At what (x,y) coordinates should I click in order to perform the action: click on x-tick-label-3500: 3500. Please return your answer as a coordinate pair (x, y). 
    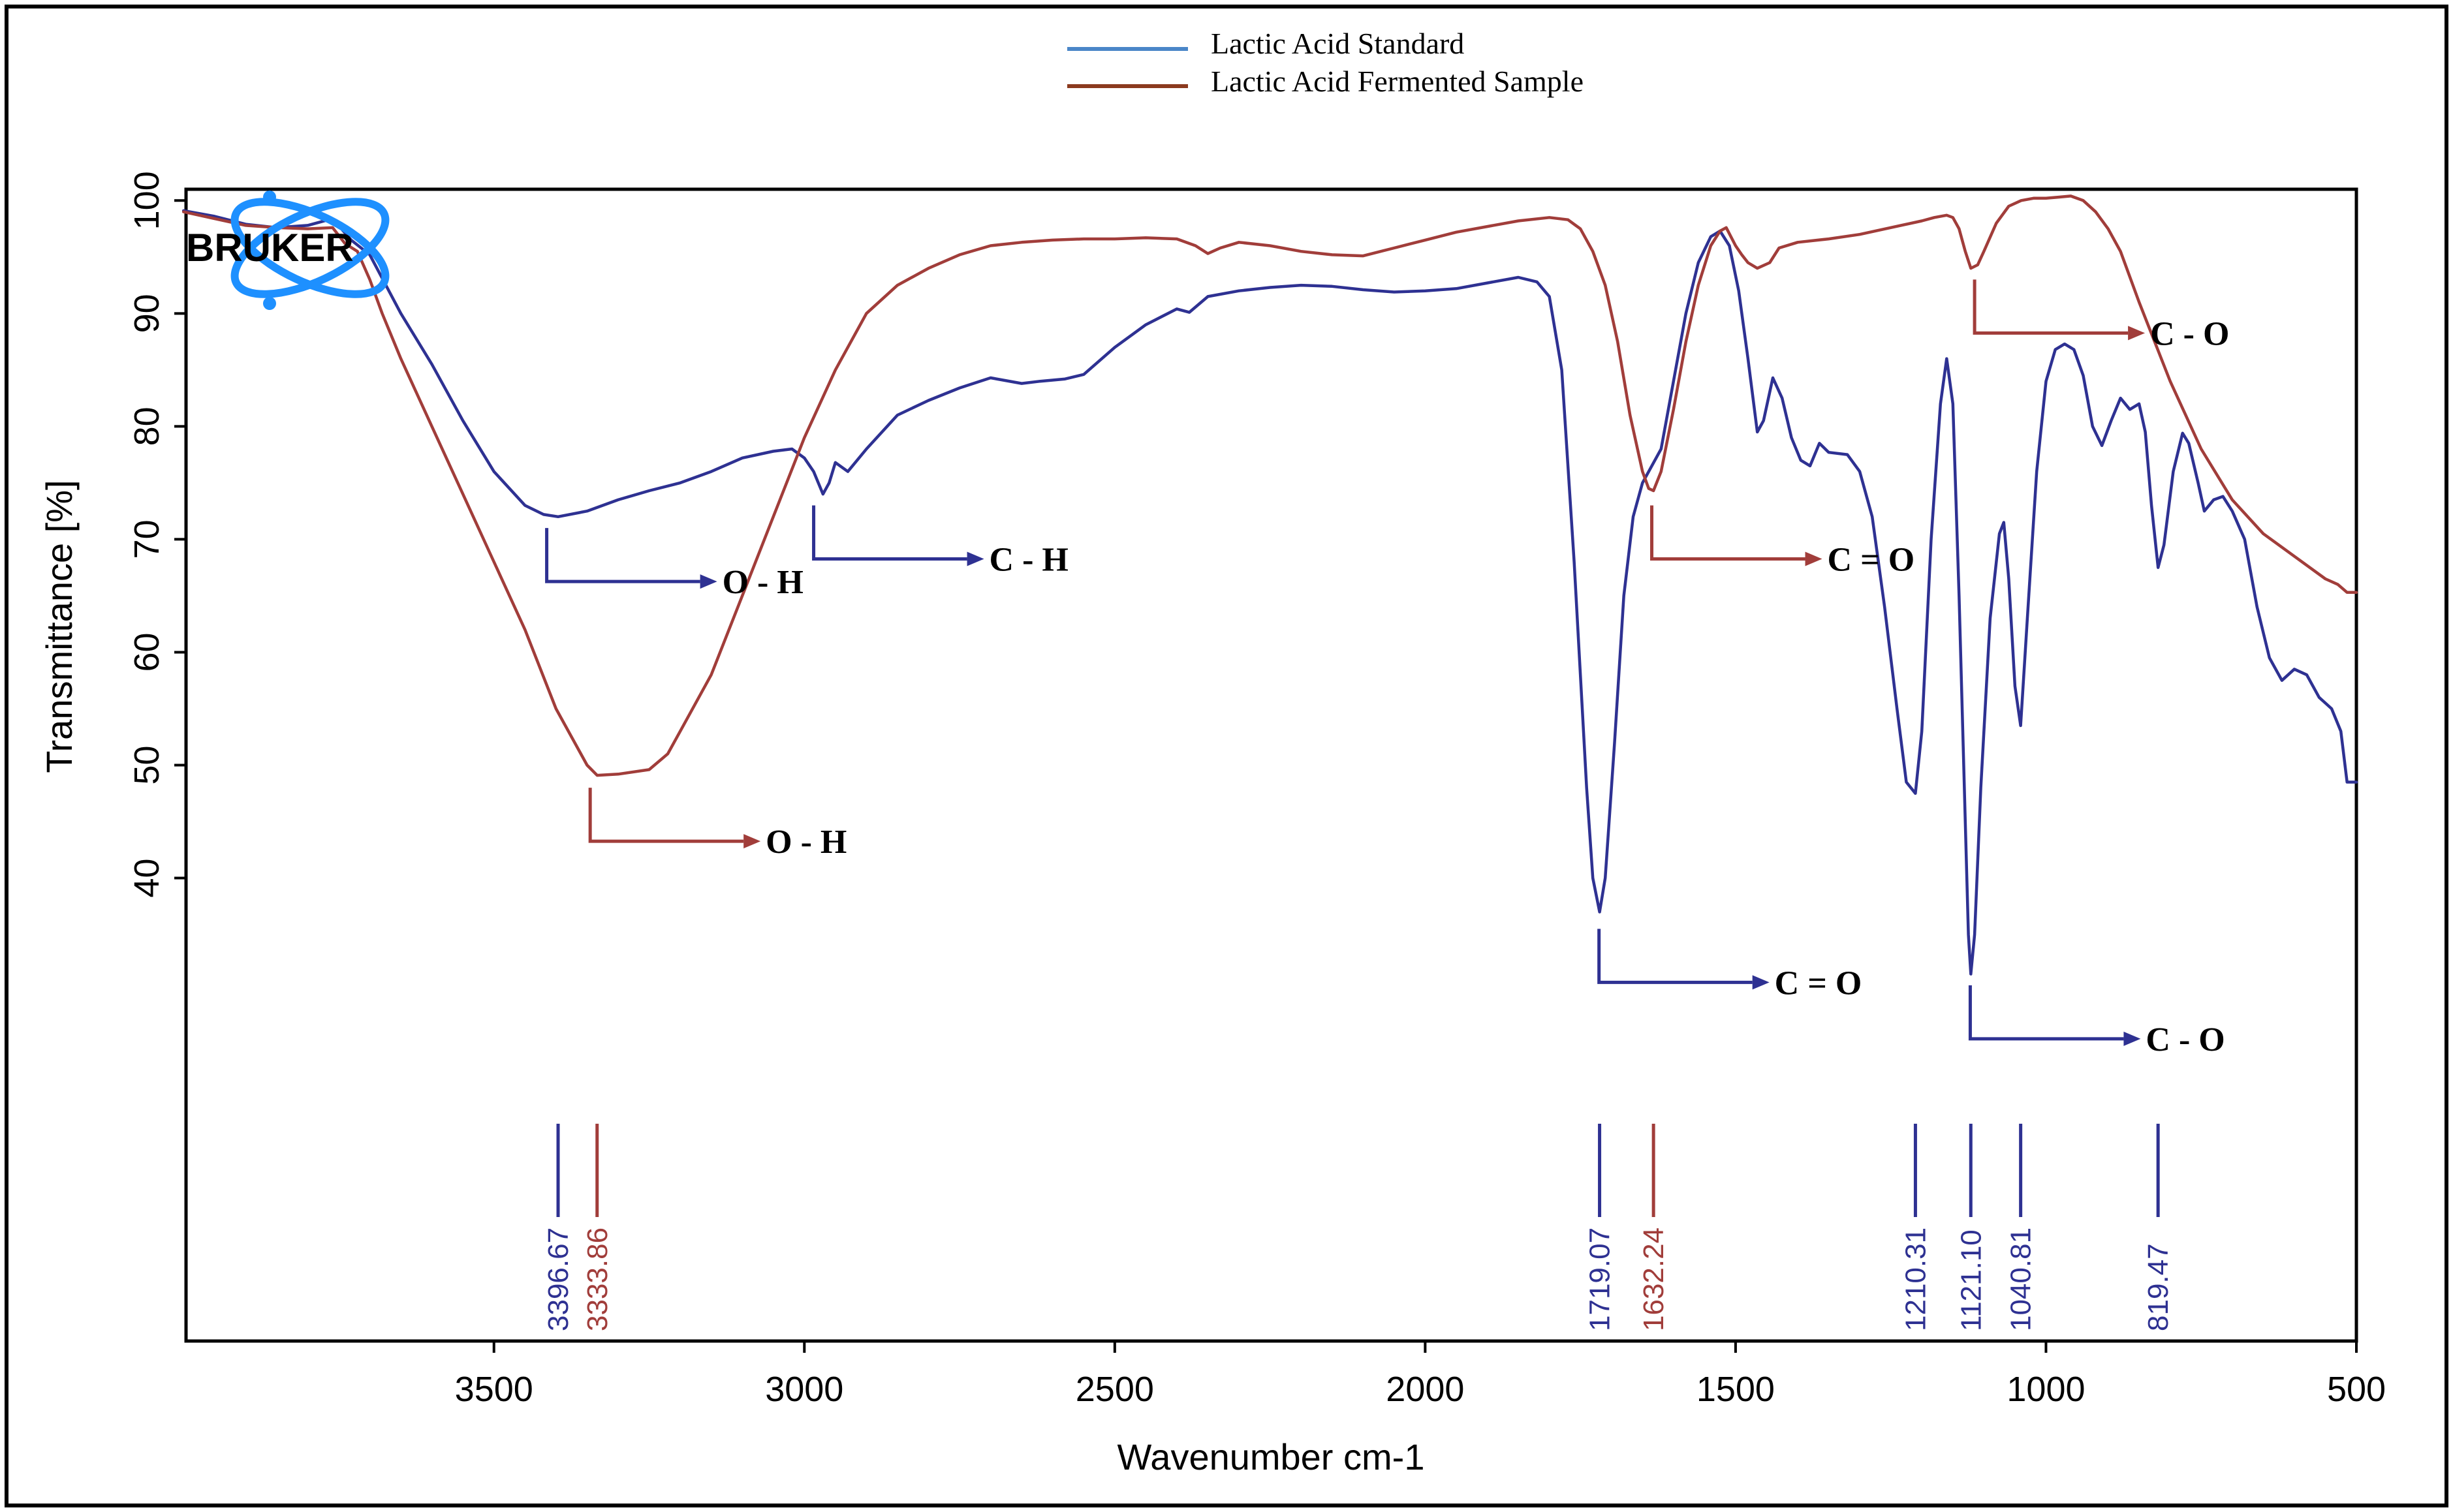
    Looking at the image, I should click on (494, 1389).